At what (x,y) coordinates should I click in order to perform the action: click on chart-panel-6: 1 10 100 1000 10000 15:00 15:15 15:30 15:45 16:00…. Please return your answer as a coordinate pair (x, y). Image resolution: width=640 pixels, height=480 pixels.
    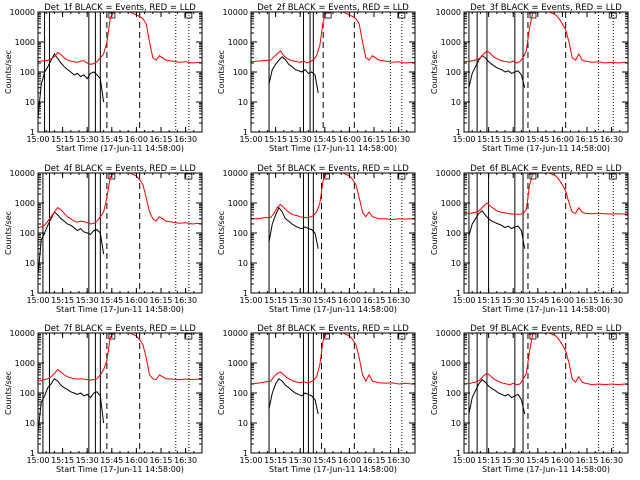
    Looking at the image, I should click on (529, 239).